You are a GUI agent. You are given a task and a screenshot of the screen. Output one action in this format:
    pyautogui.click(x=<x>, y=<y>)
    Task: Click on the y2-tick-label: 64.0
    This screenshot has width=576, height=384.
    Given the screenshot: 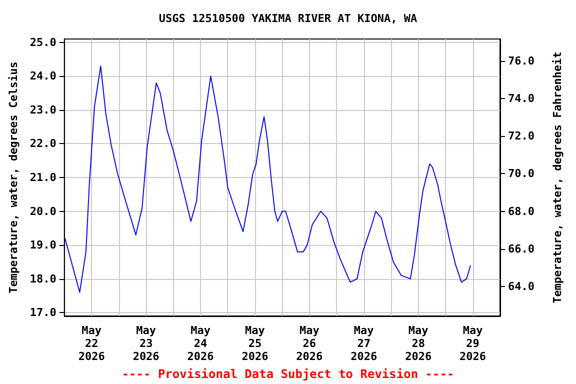 What is the action you would take?
    pyautogui.click(x=521, y=286)
    